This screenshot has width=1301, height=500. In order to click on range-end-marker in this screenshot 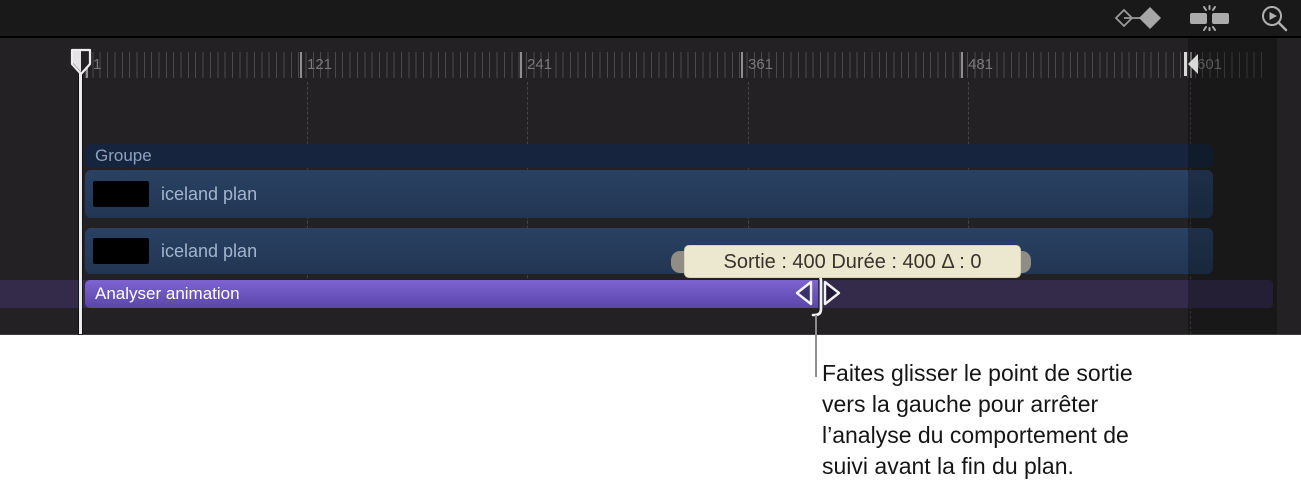, I will do `click(1191, 64)`.